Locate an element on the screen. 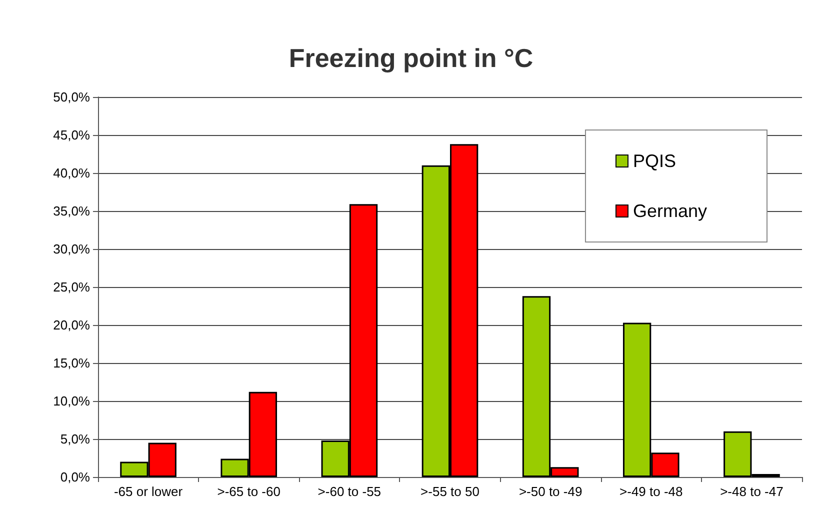 The width and height of the screenshot is (822, 532). y-tick-label: 40,0% is located at coordinates (71, 173).